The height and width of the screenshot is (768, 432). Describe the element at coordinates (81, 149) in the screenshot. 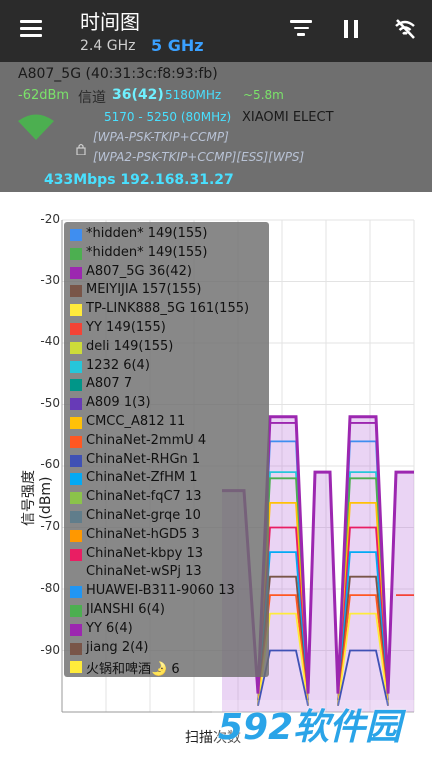

I see `lock-icon` at that location.